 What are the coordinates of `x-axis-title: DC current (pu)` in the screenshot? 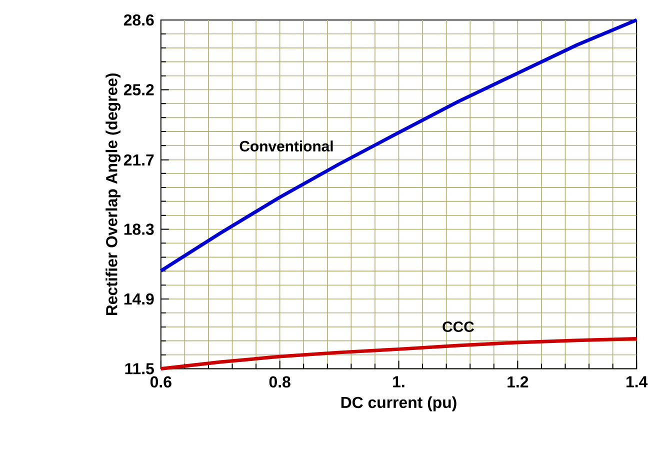 It's located at (398, 404).